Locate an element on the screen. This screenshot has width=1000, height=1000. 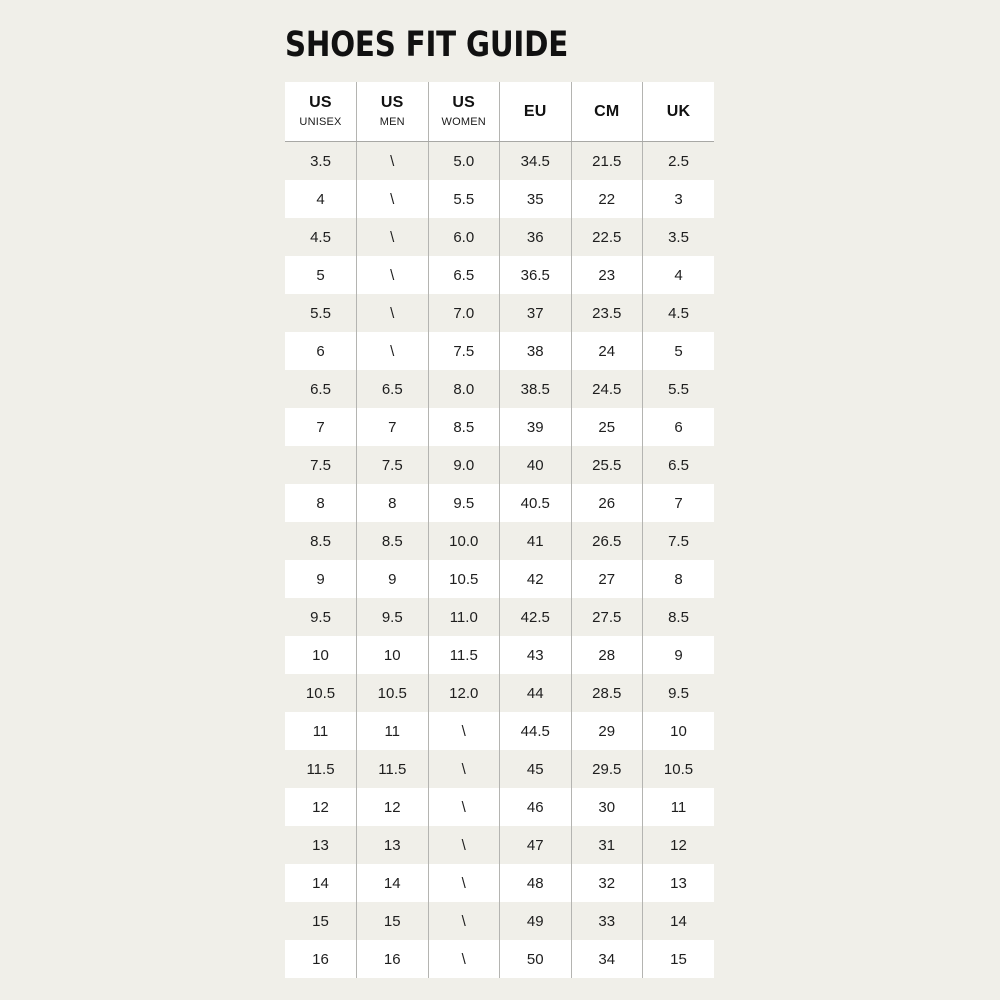
table-row: 3.5 \ 5.0 34.5 21.5 2.5 is located at coordinates (499, 160).